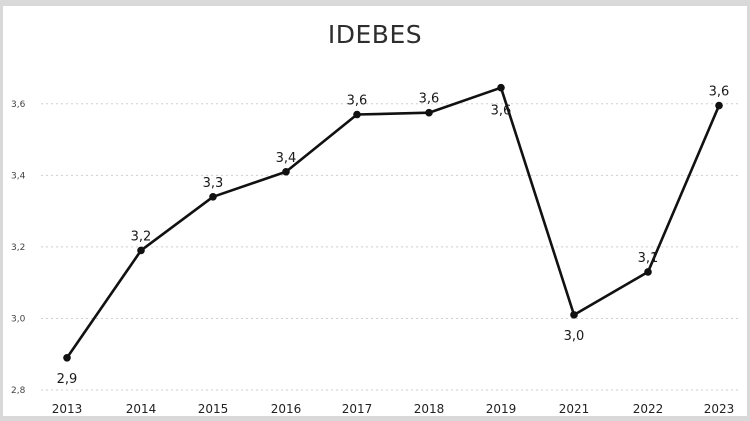  What do you see at coordinates (18, 319) in the screenshot?
I see `y-tick-label: 3,0` at bounding box center [18, 319].